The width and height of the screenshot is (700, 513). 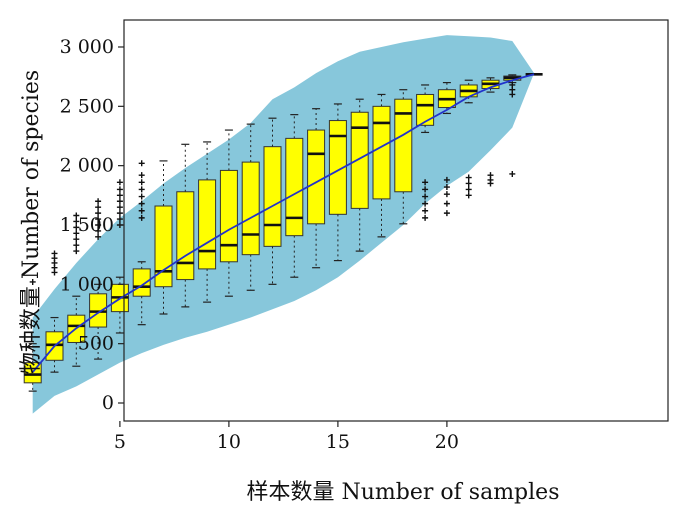 What do you see at coordinates (31, 222) in the screenshot?
I see `y-axis-title: 物种数量 Number of species` at bounding box center [31, 222].